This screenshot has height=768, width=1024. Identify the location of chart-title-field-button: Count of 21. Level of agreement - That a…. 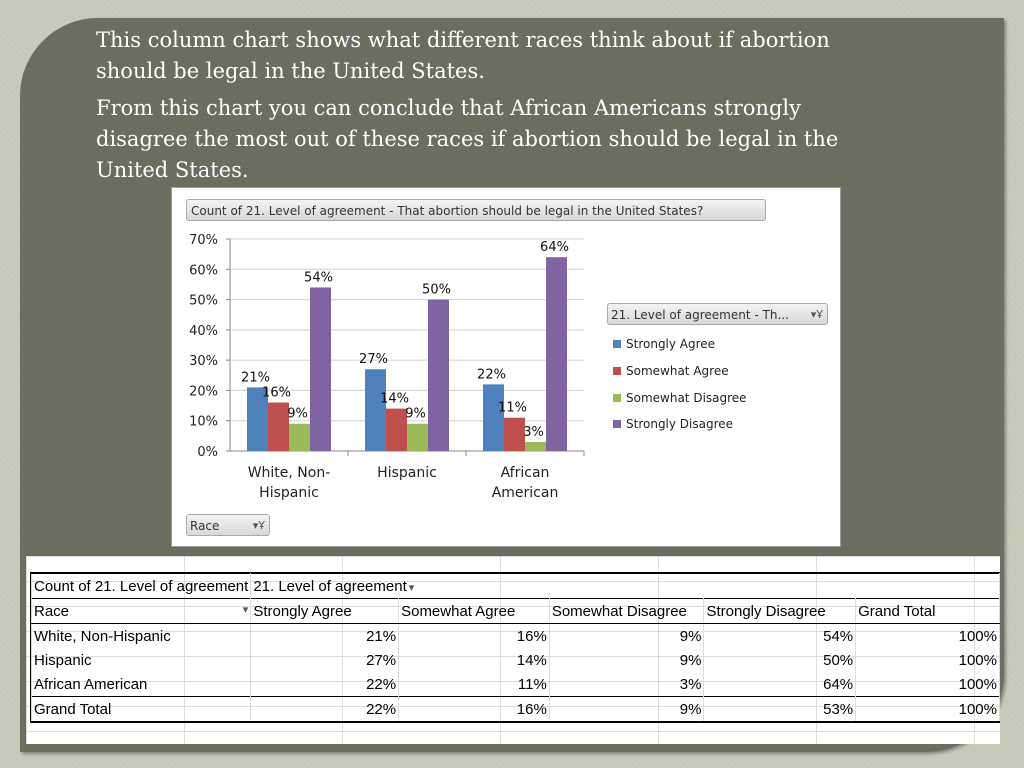
(476, 210).